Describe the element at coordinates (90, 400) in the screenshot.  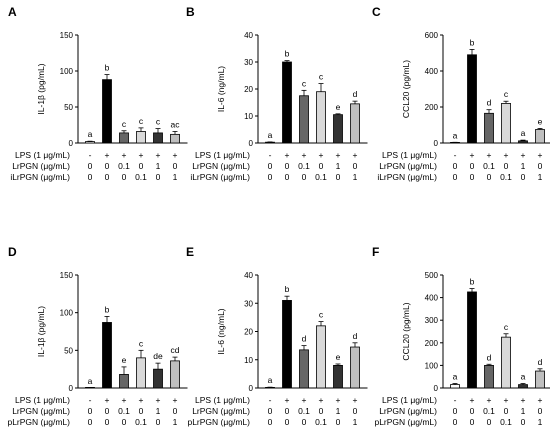
I see `panel-d-condition-cell: -` at that location.